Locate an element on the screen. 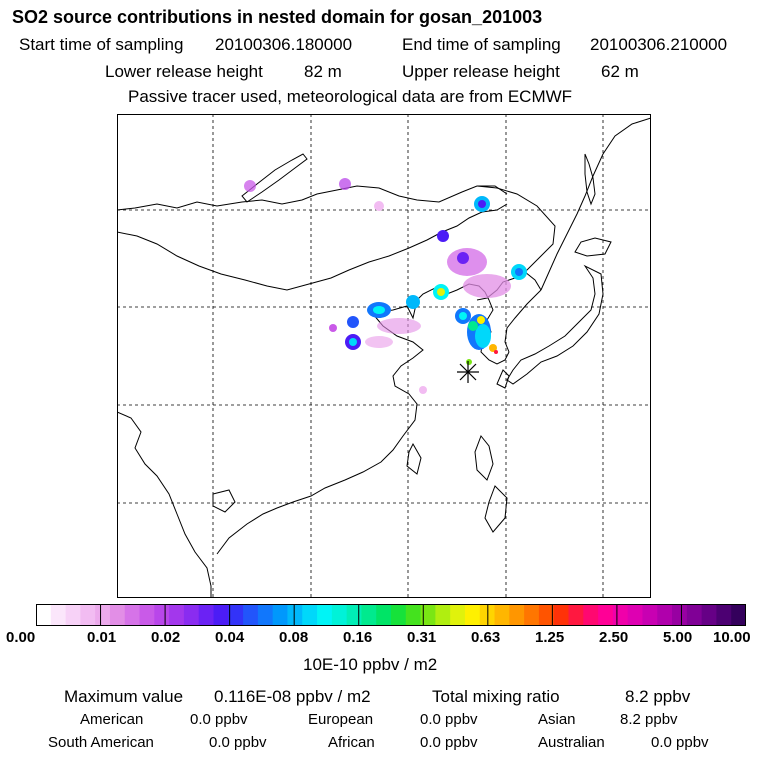  american-label: American is located at coordinates (112, 719).